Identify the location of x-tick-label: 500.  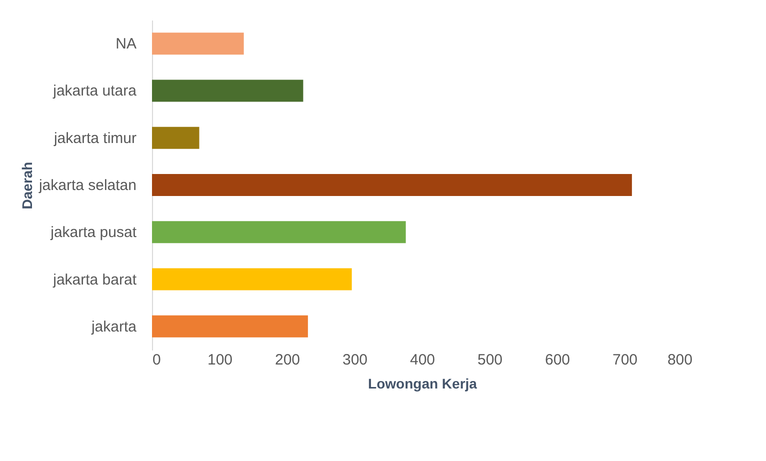
(490, 360).